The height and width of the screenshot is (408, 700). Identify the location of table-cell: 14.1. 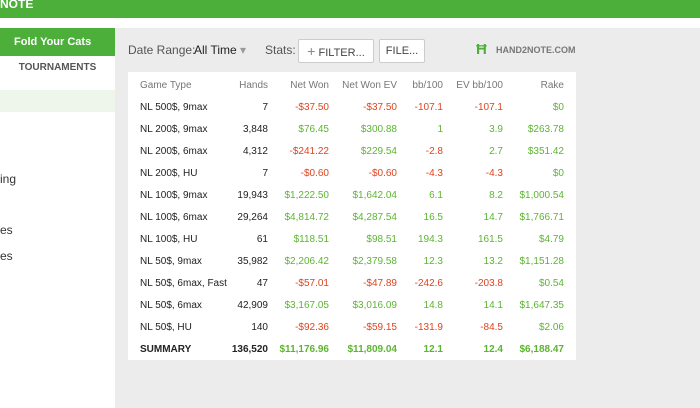
(493, 305).